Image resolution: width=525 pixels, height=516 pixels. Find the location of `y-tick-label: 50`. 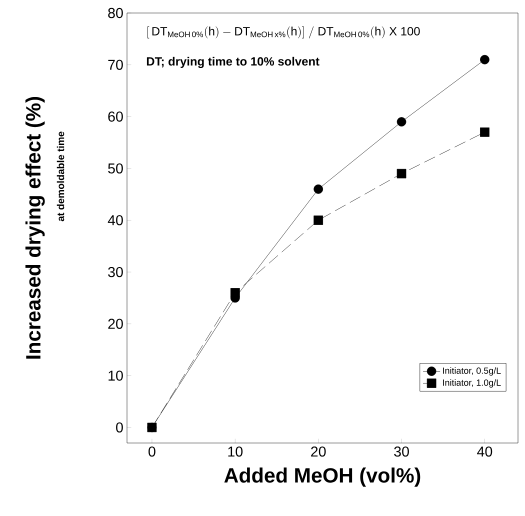

y-tick-label: 50 is located at coordinates (115, 168).